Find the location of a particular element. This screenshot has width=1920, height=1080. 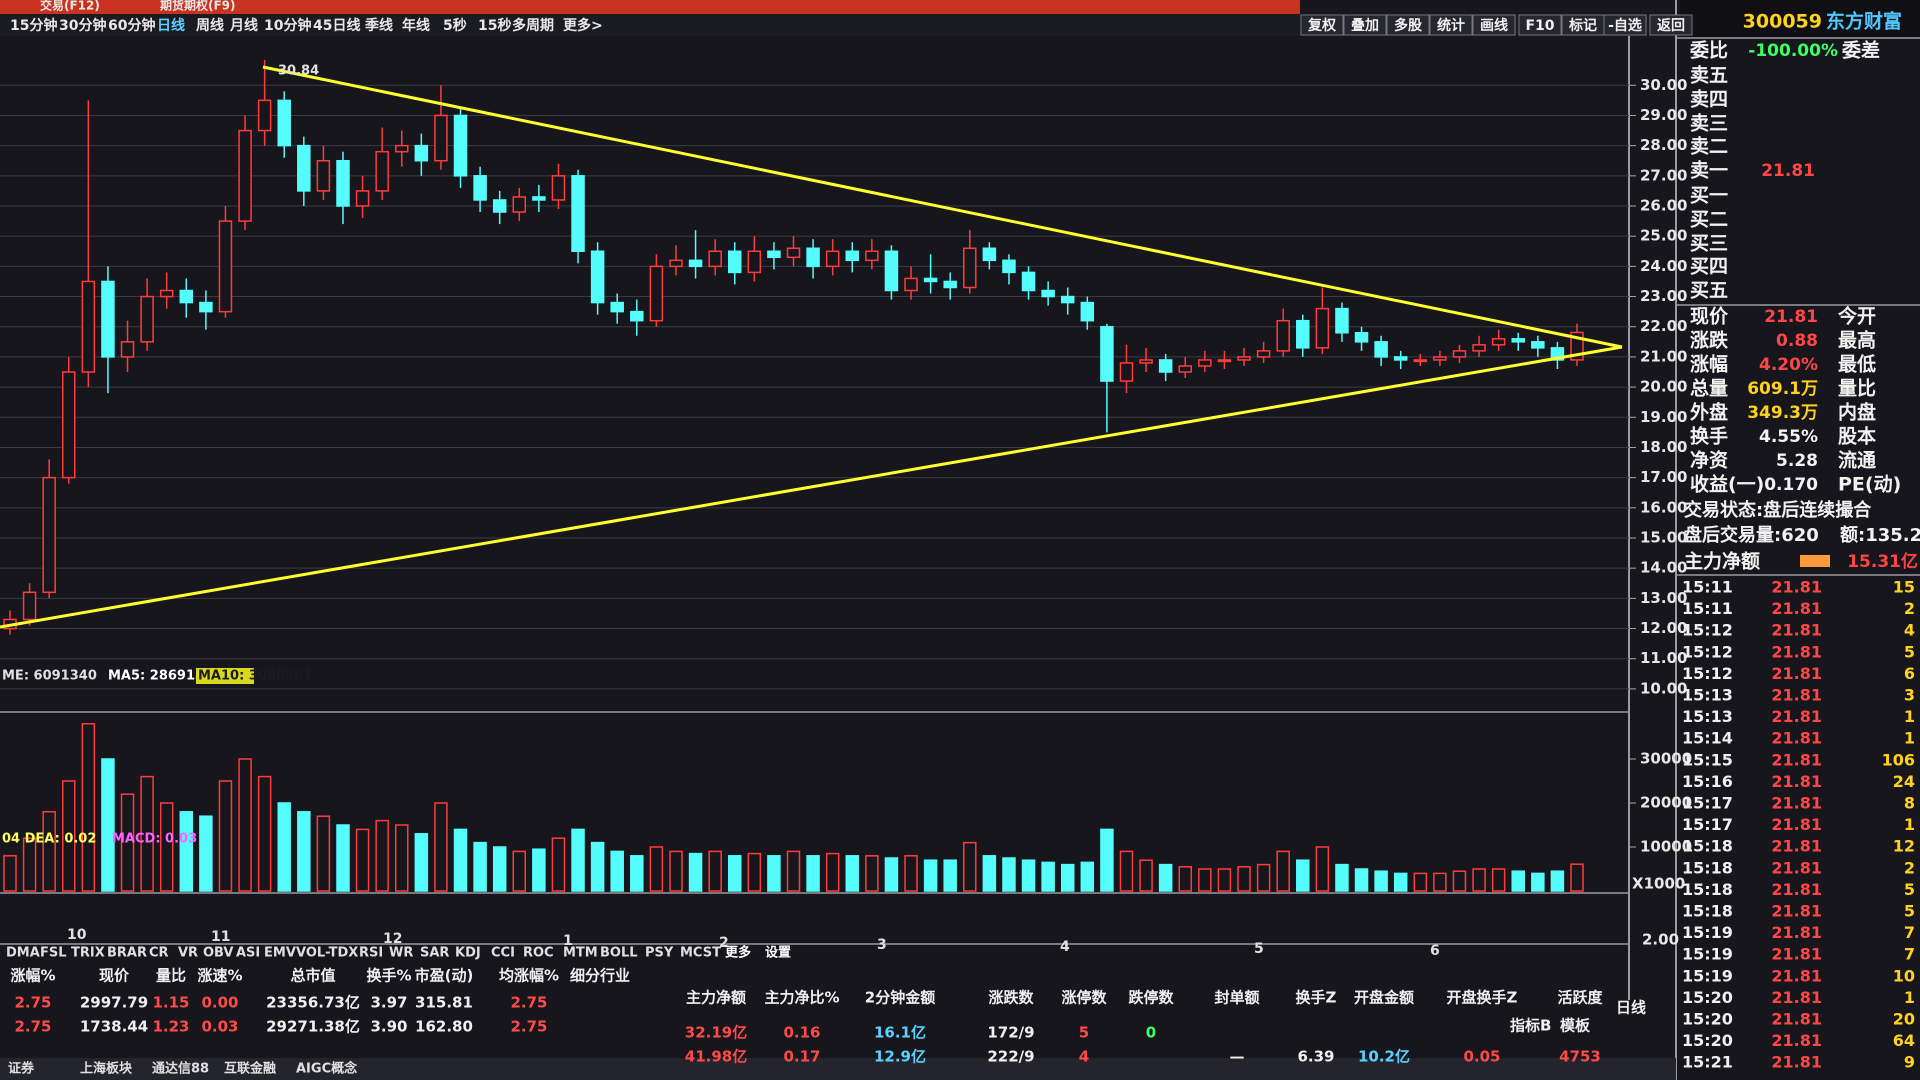

tool-button: 统计 is located at coordinates (1451, 25).